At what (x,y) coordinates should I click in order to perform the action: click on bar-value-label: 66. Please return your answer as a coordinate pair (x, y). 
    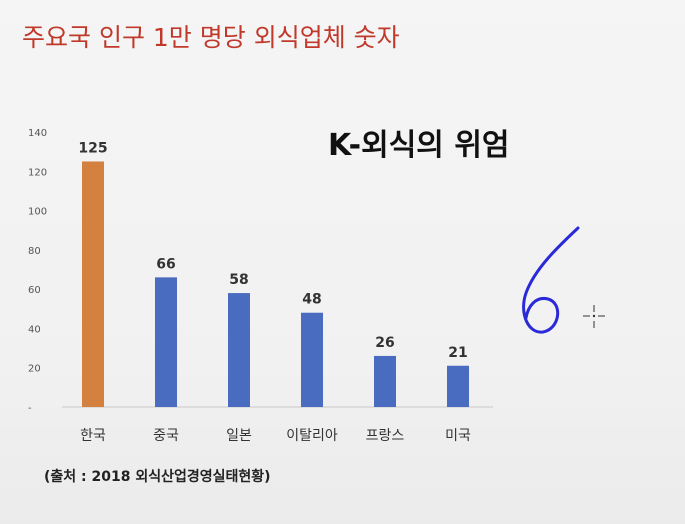
    Looking at the image, I should click on (165, 264).